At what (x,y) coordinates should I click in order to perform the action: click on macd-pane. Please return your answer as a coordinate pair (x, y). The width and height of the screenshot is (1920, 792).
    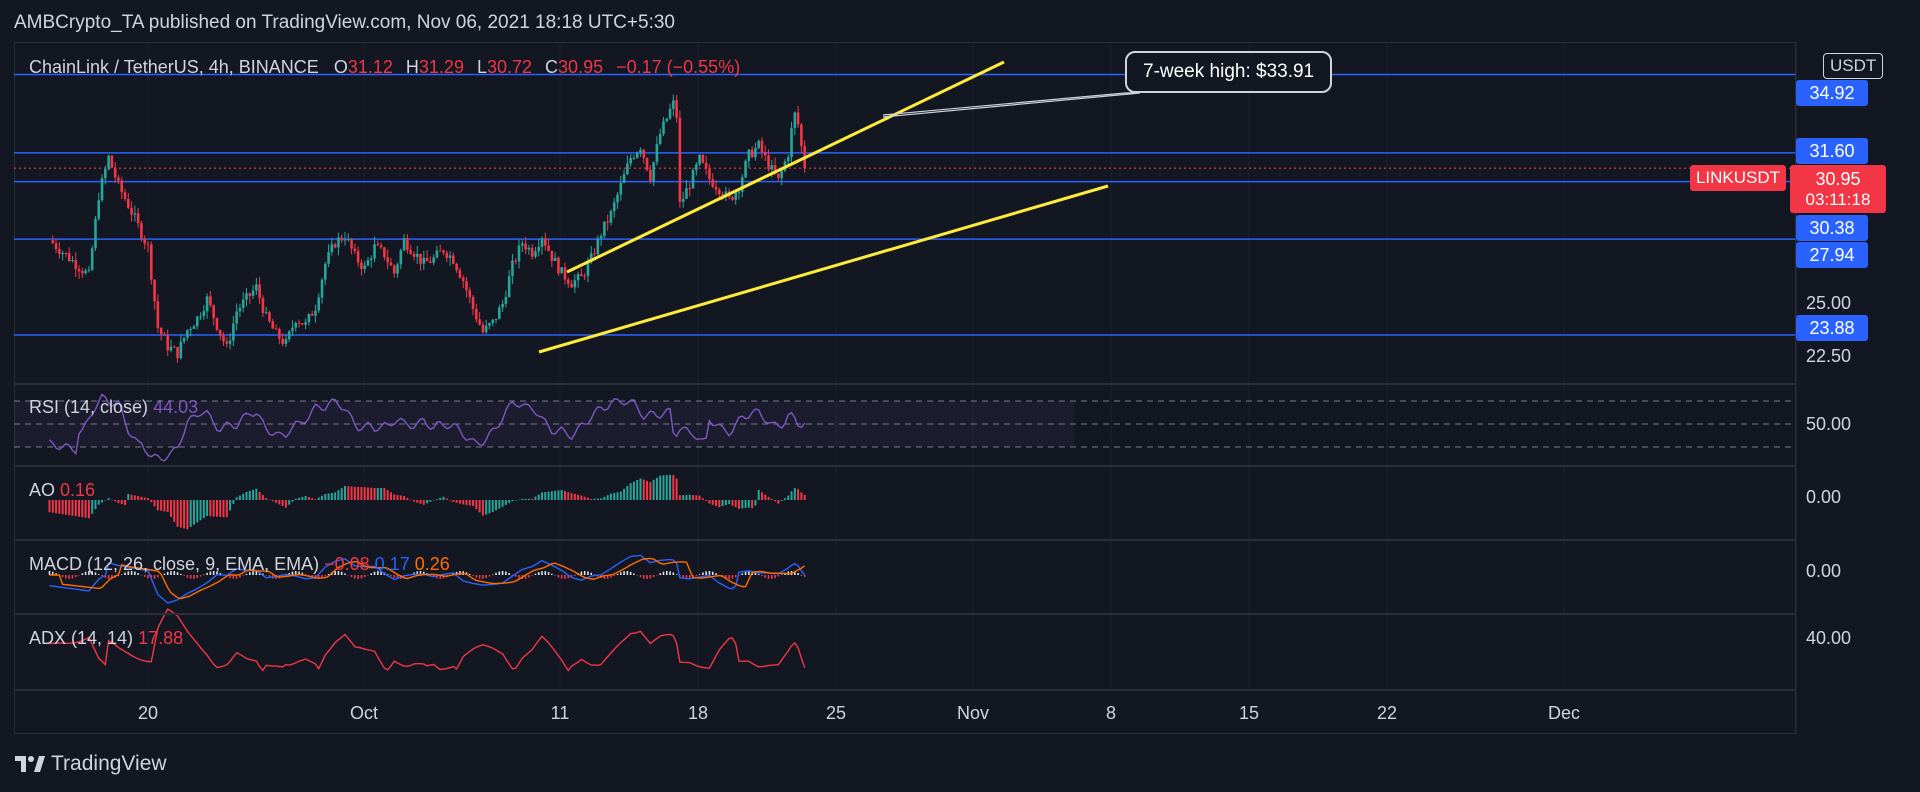
    Looking at the image, I should click on (427, 579).